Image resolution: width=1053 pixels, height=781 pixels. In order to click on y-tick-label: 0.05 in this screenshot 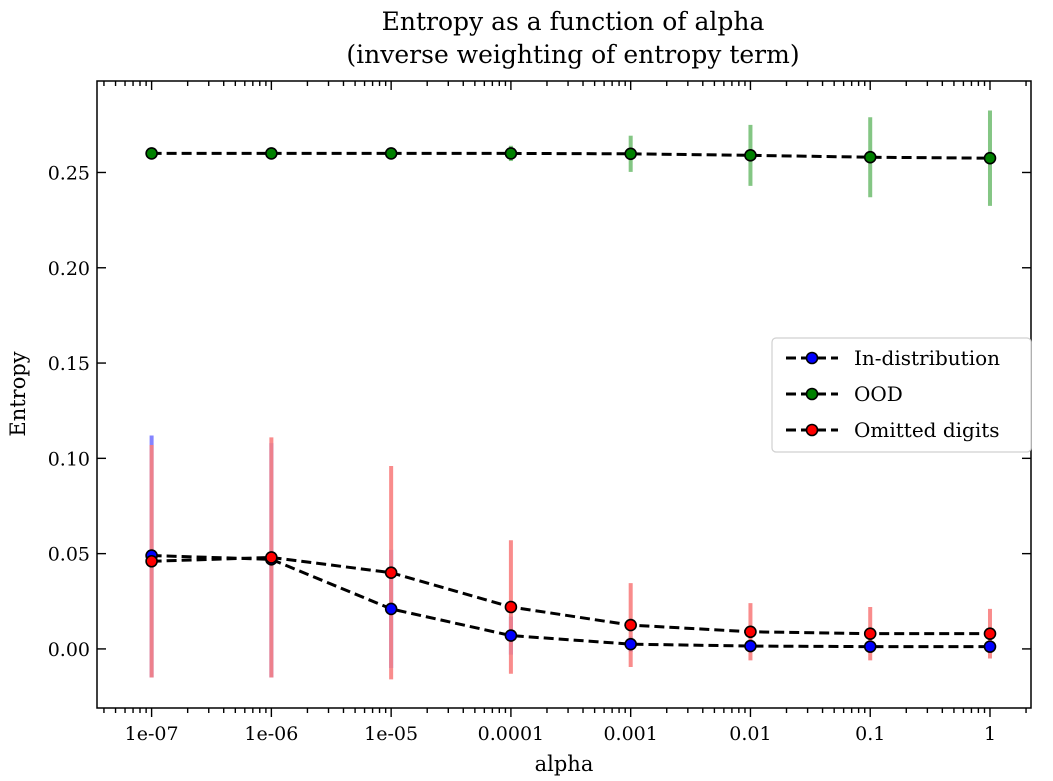, I will do `click(69, 555)`.